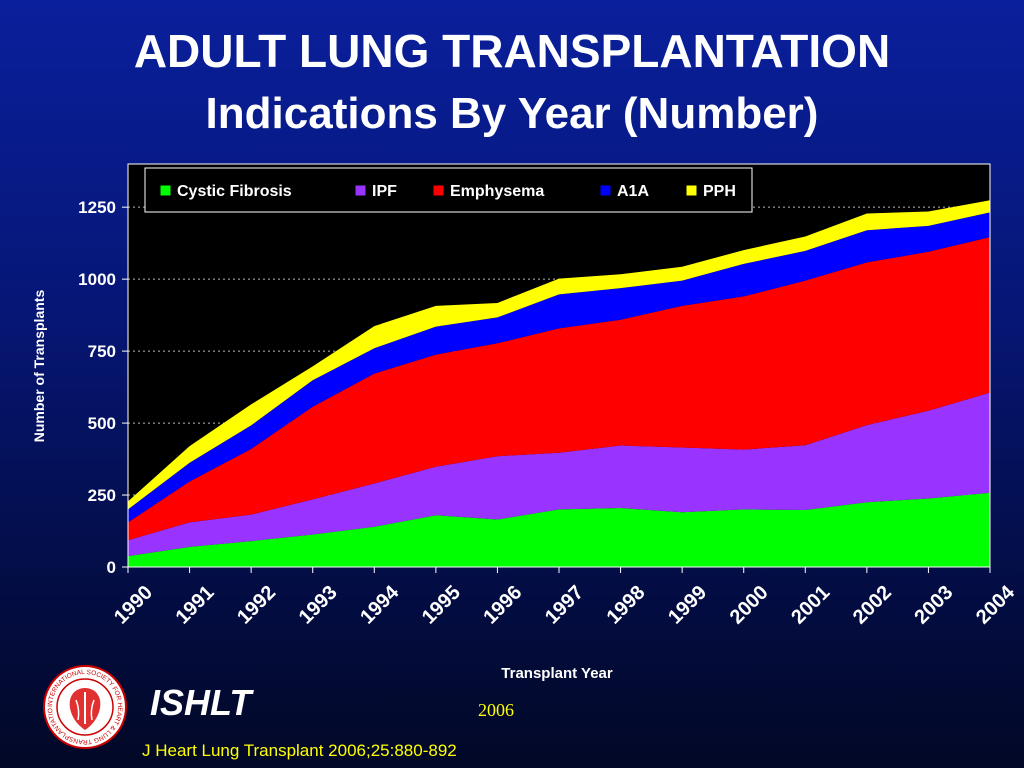  What do you see at coordinates (933, 605) in the screenshot?
I see `x-tick-label: 2003` at bounding box center [933, 605].